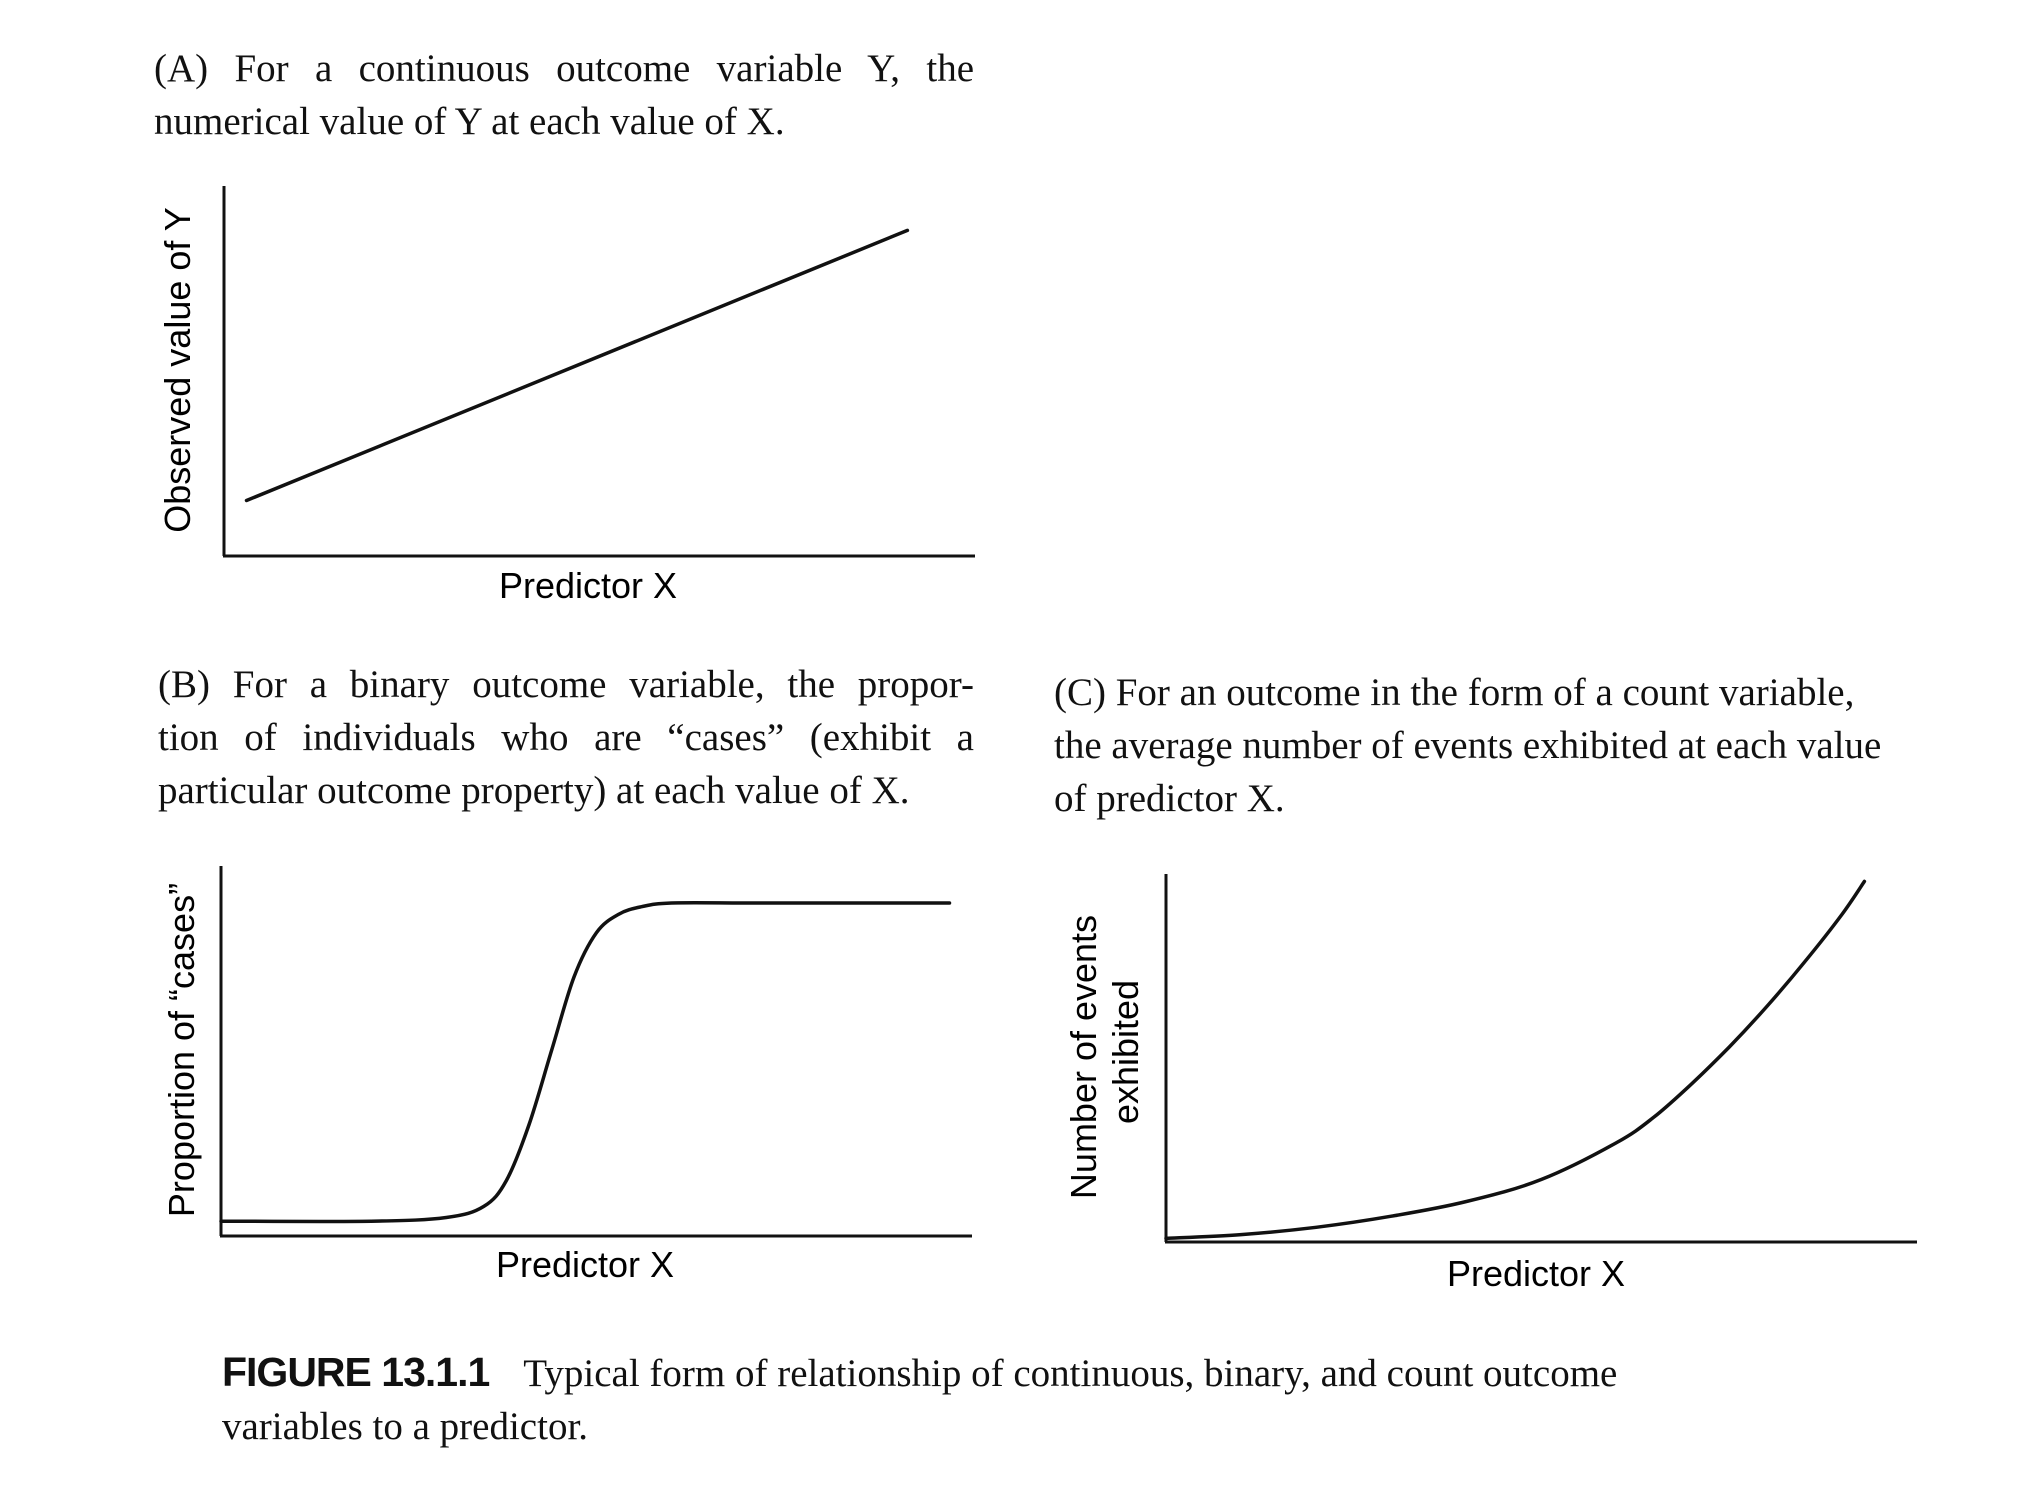  I want to click on chart-b: Predictor X Proportion of “cases”, so click(566, 1075).